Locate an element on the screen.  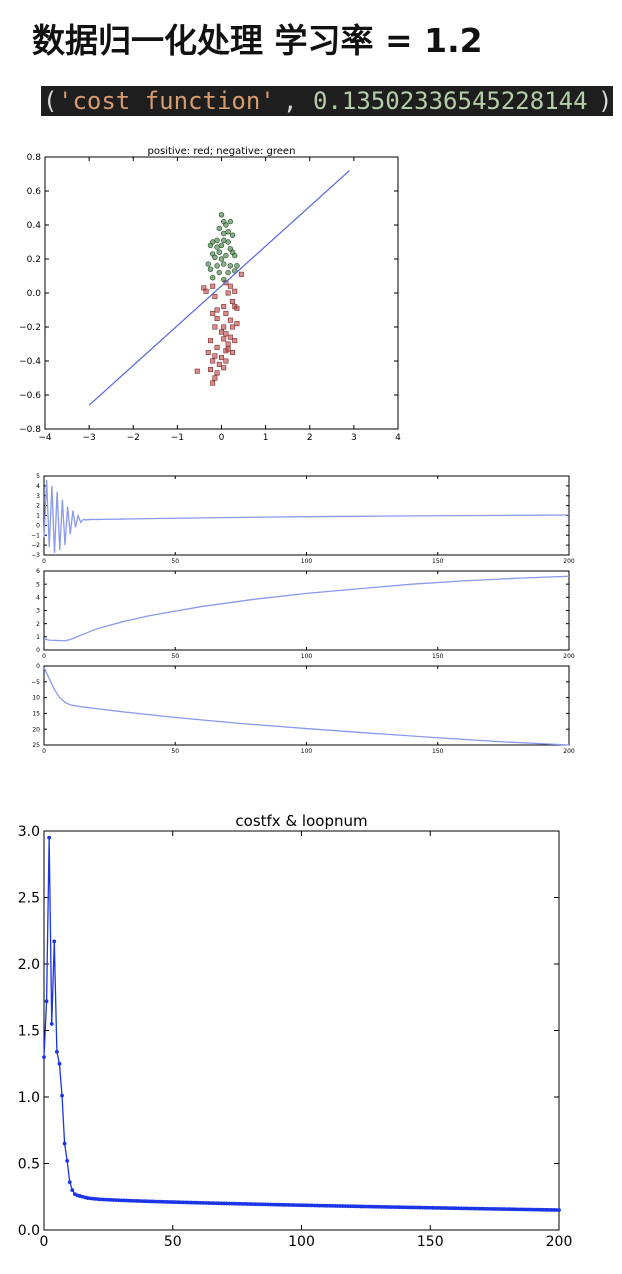
parameter-trace-chart-1: 0 50 100 150 200 −3 −2 −1 0 1 2 3 4 5 is located at coordinates (303, 519).